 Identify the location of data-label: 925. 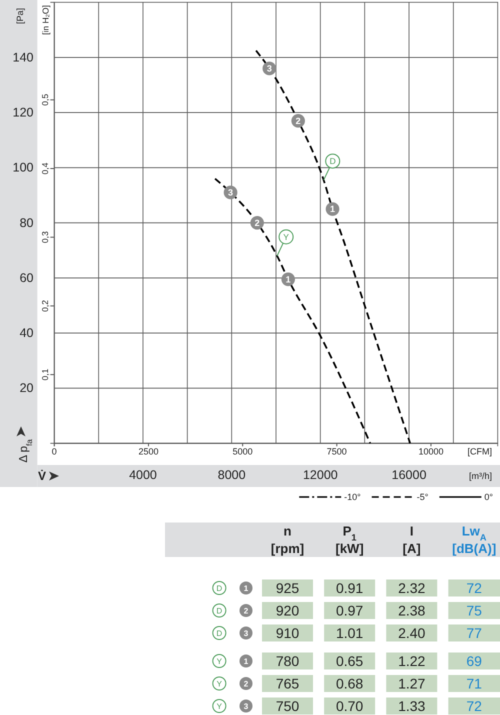
(288, 588).